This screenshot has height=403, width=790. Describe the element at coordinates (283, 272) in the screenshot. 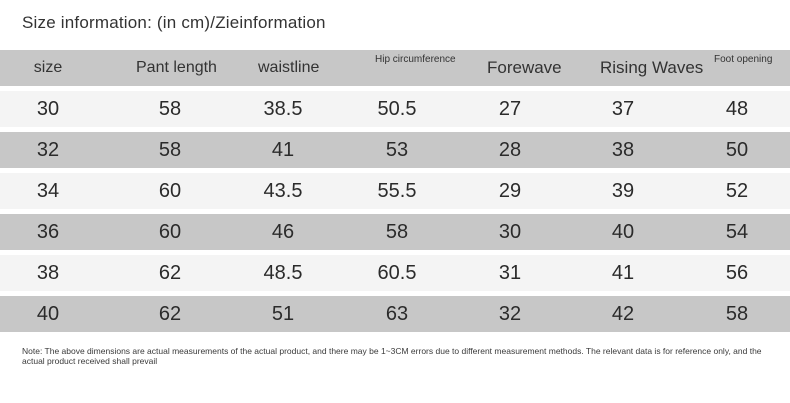

I see `cell-waistline: 48.5` at that location.